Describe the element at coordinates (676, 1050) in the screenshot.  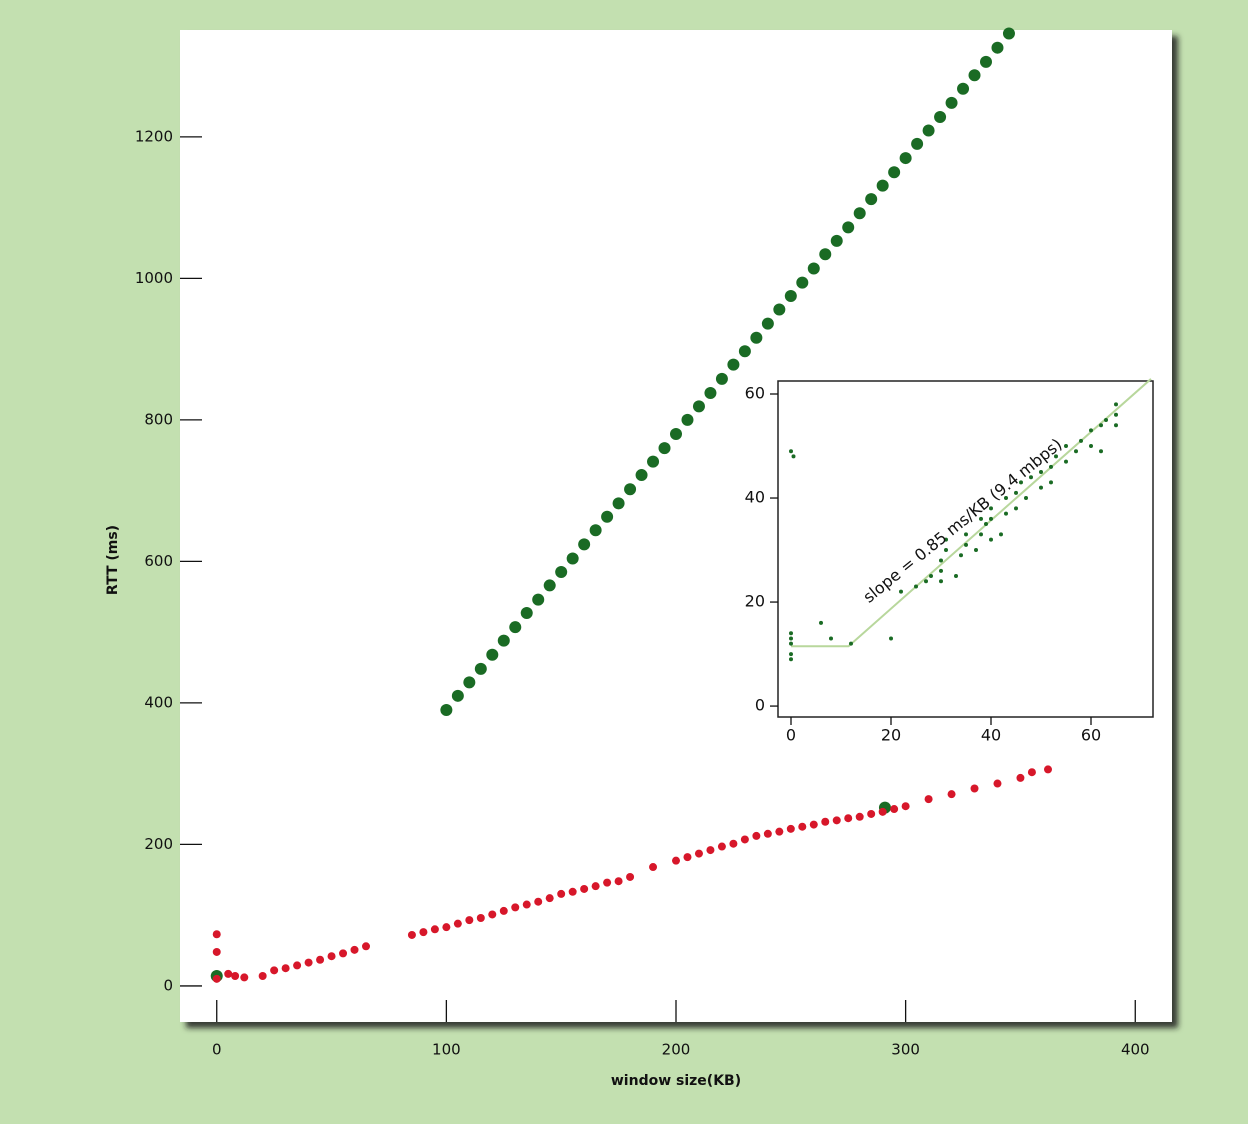
I see `x-tick-label: 200` at that location.